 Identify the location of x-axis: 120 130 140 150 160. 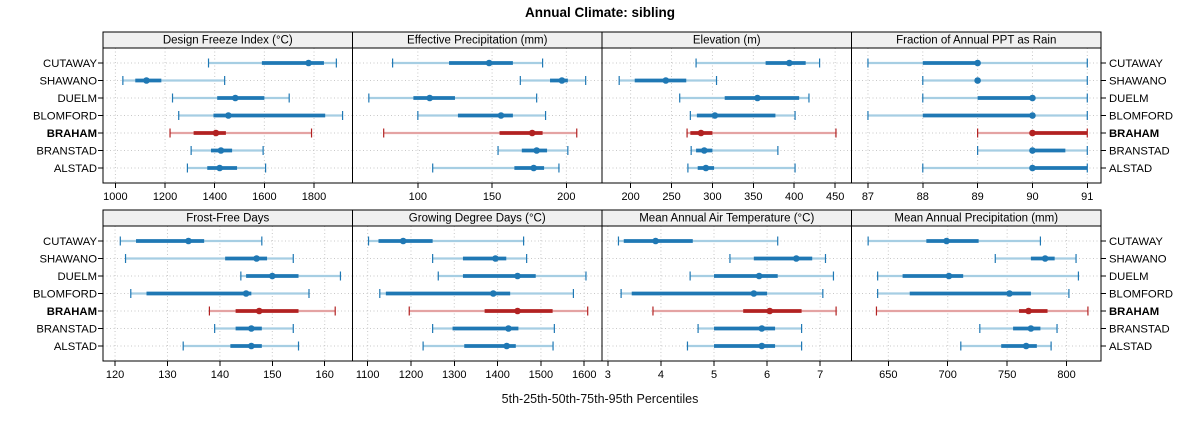
(220, 371).